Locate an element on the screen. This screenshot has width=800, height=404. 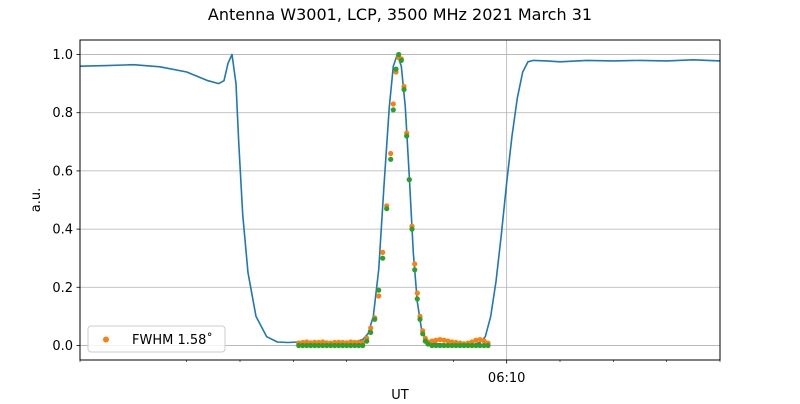
legend: FWHM 1.58˚ is located at coordinates (156, 339).